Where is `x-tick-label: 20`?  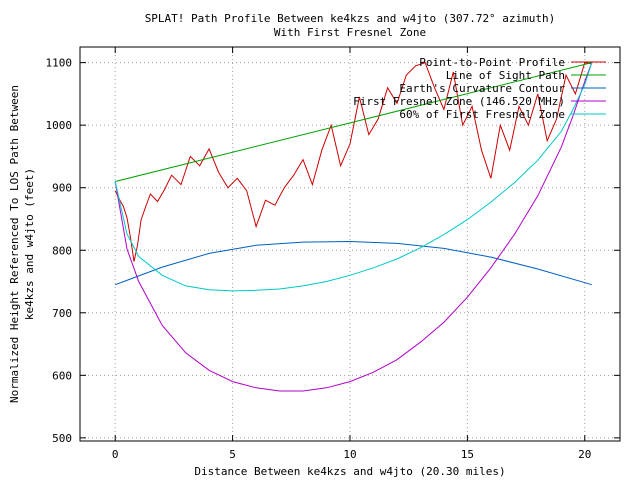
x-tick-label: 20 is located at coordinates (584, 454).